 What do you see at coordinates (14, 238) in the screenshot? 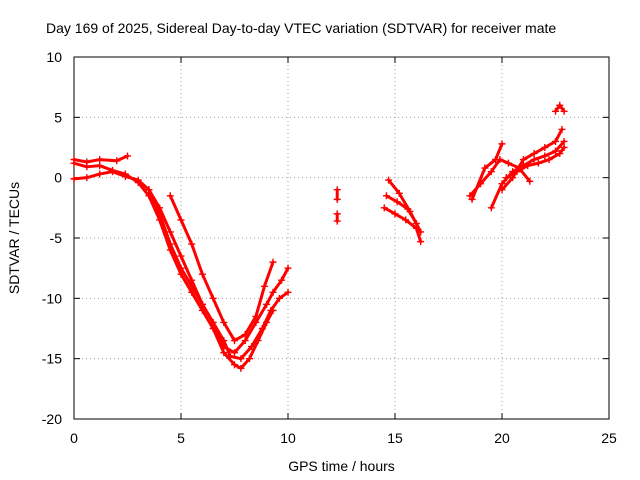
I see `y-axis-label: SDTVAR / TECUs` at bounding box center [14, 238].